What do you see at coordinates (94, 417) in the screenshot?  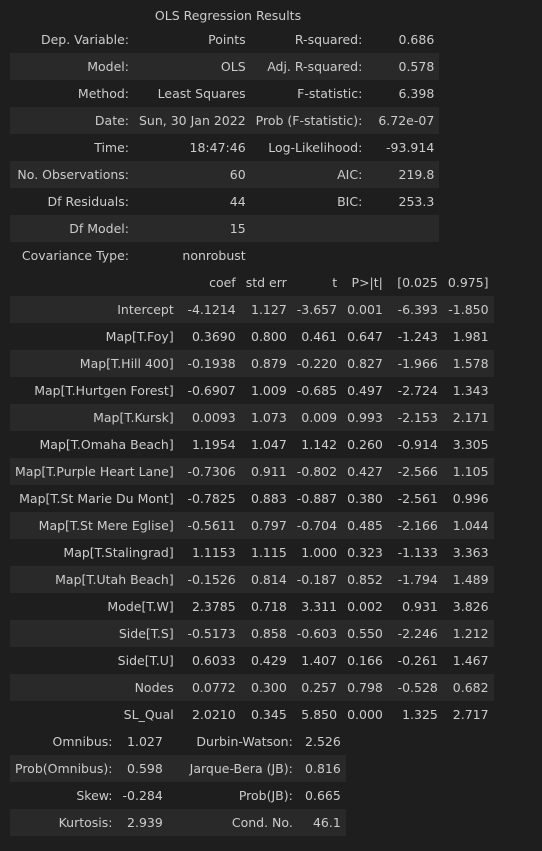 I see `row-label: Map[T.Kursk]` at bounding box center [94, 417].